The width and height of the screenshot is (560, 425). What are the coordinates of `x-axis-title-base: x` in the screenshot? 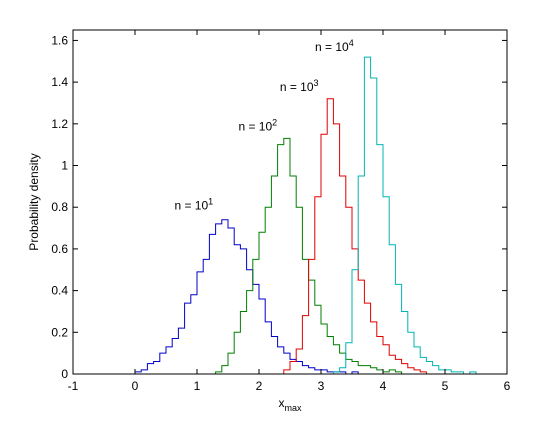 It's located at (281, 403).